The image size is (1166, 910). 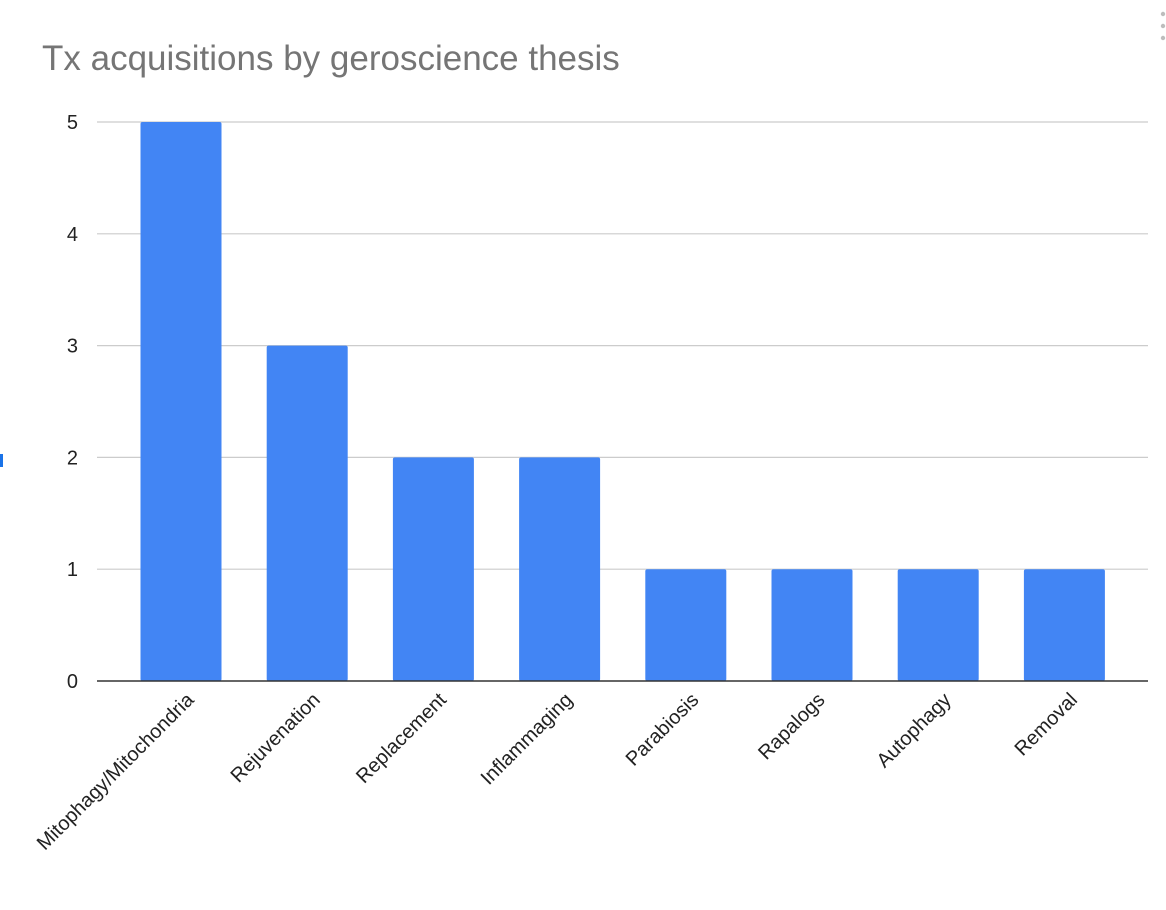 I want to click on selection-handle, so click(x=1, y=460).